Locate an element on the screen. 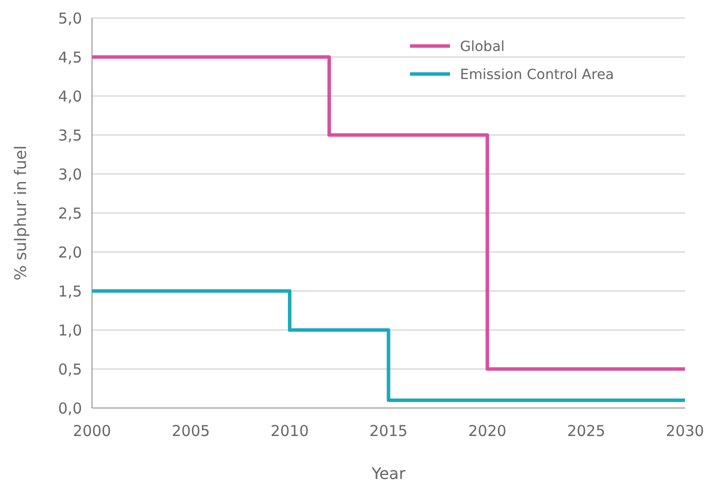 The height and width of the screenshot is (489, 705). y-tick-label: 3,5 is located at coordinates (70, 135).